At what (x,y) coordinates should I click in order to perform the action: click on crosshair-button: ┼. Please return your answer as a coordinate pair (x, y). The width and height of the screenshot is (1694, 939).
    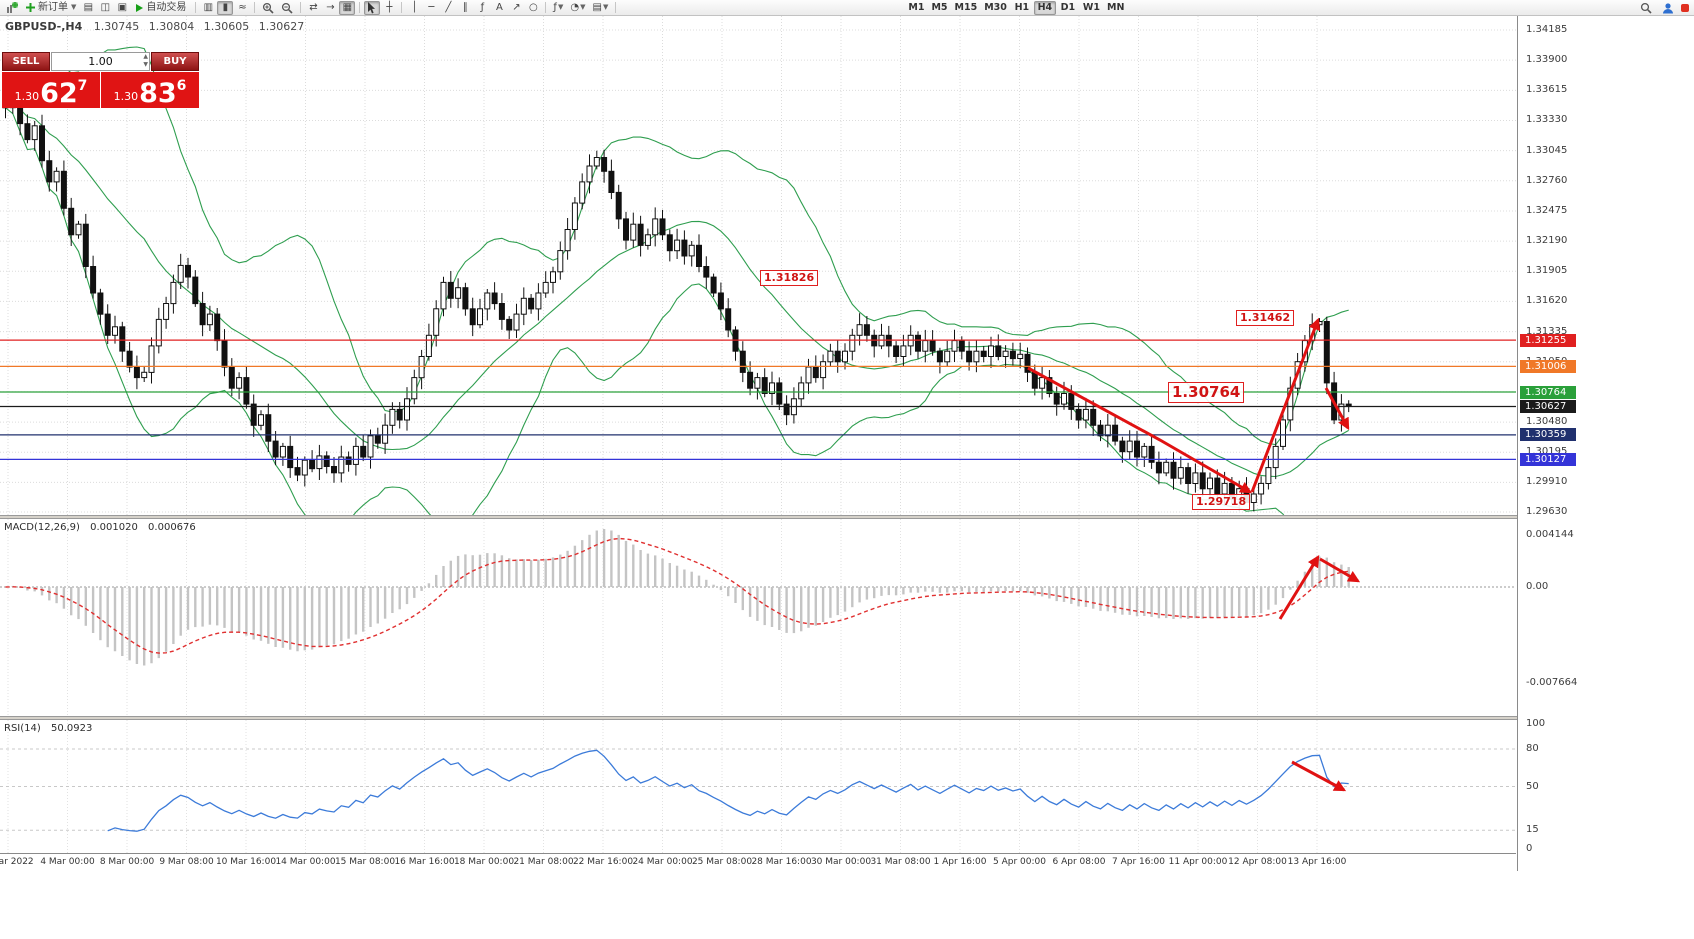
    Looking at the image, I should click on (389, 7).